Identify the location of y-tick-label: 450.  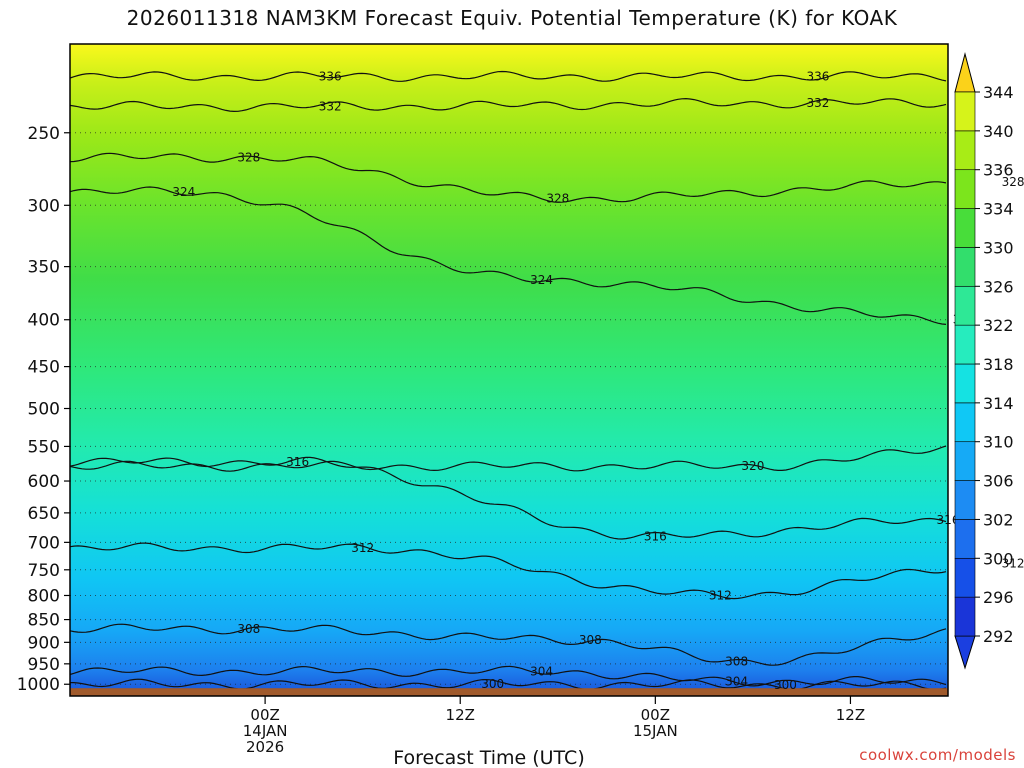
(44, 368).